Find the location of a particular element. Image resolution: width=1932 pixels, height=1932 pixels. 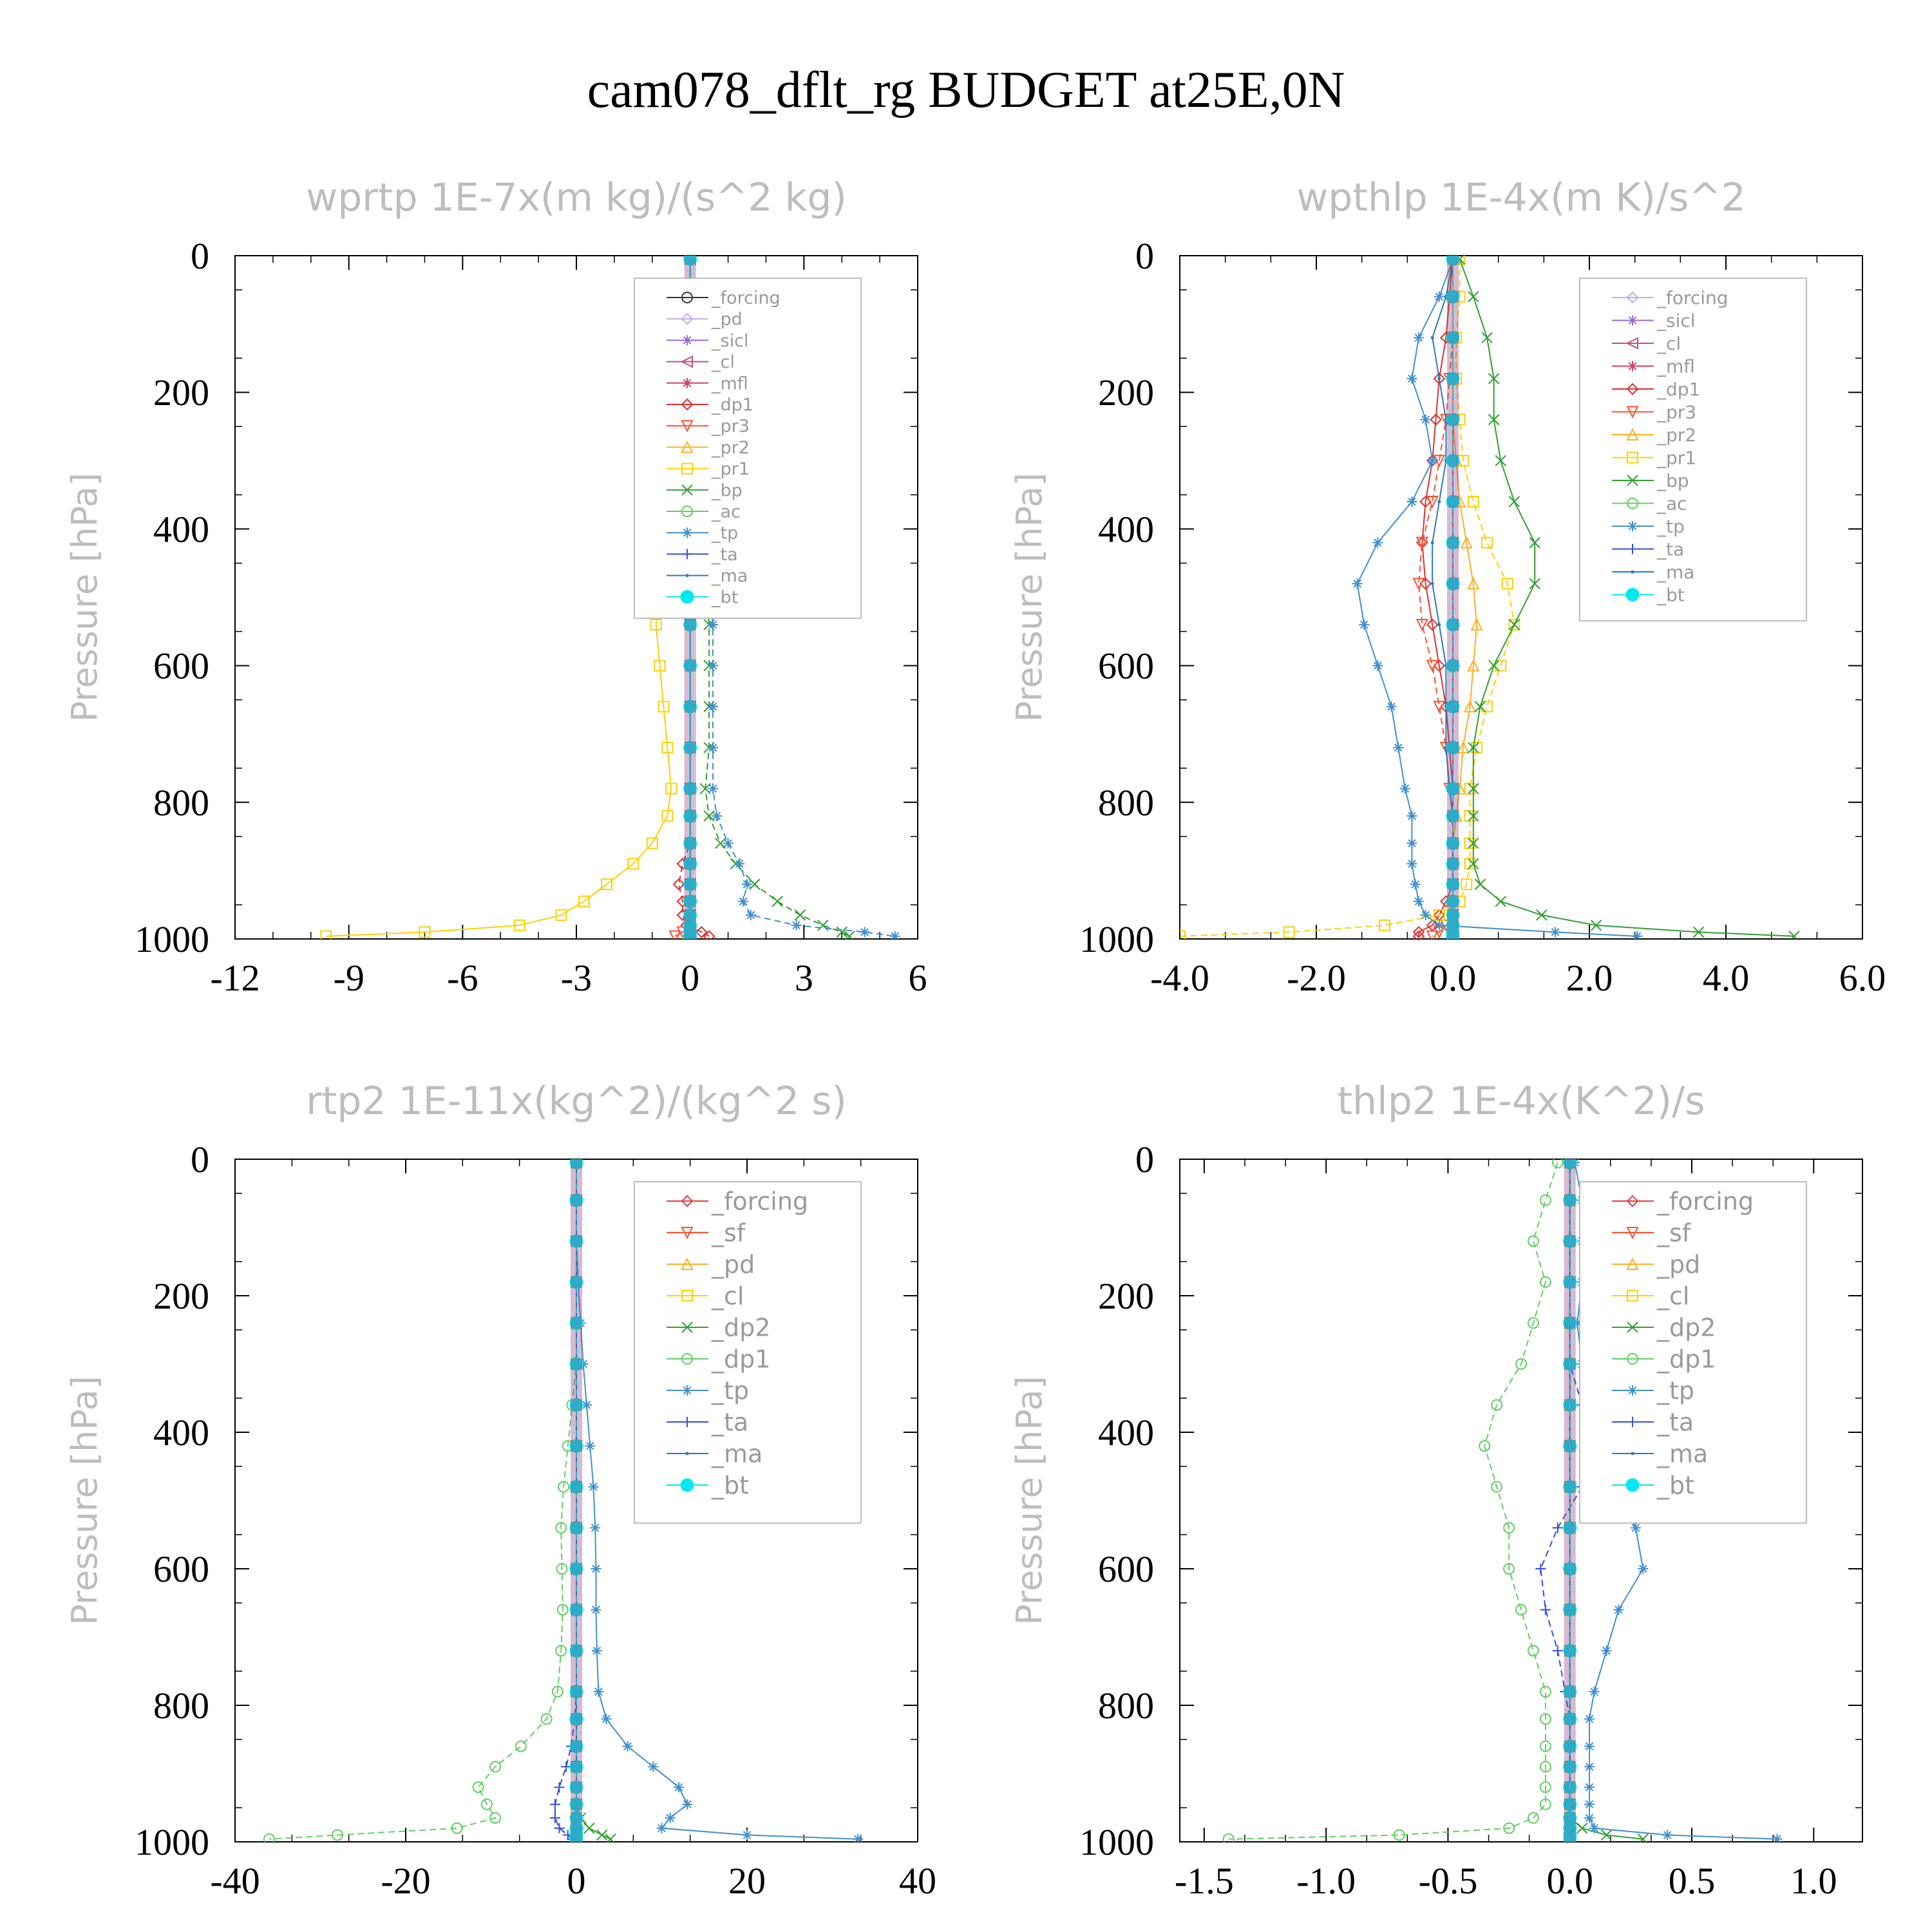

legend-label: _sf is located at coordinates (1674, 1232).